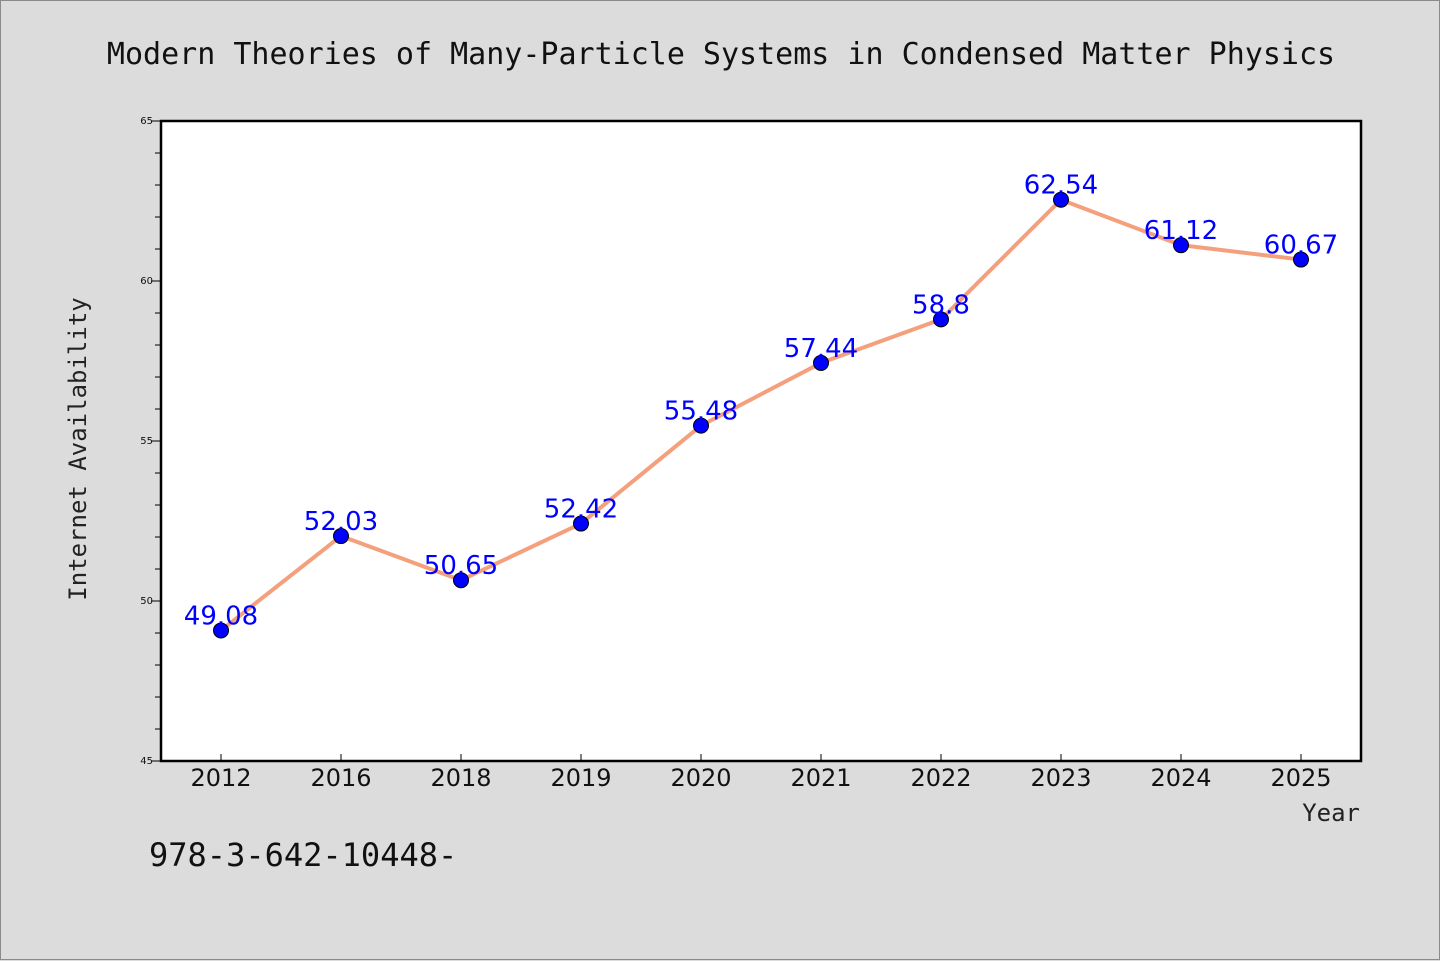 This screenshot has height=961, width=1440. I want to click on data-label: 61.12, so click(1181, 231).